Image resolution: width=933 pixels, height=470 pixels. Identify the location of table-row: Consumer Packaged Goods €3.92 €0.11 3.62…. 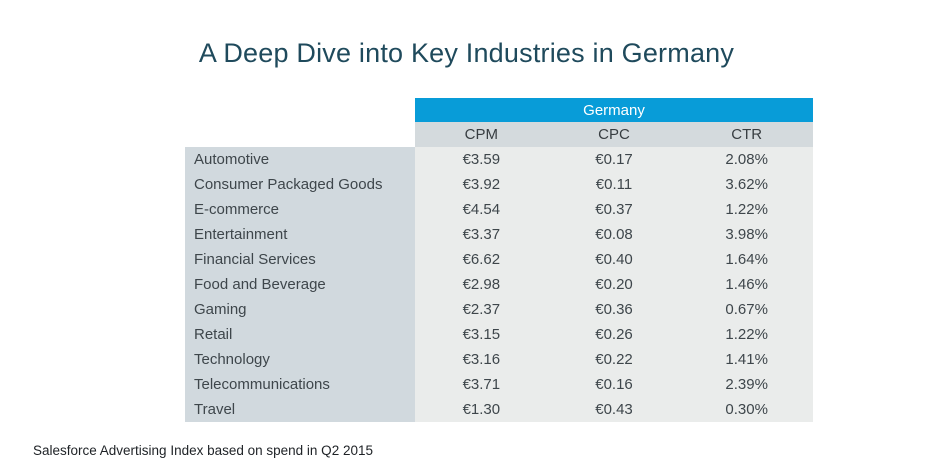
(499, 184).